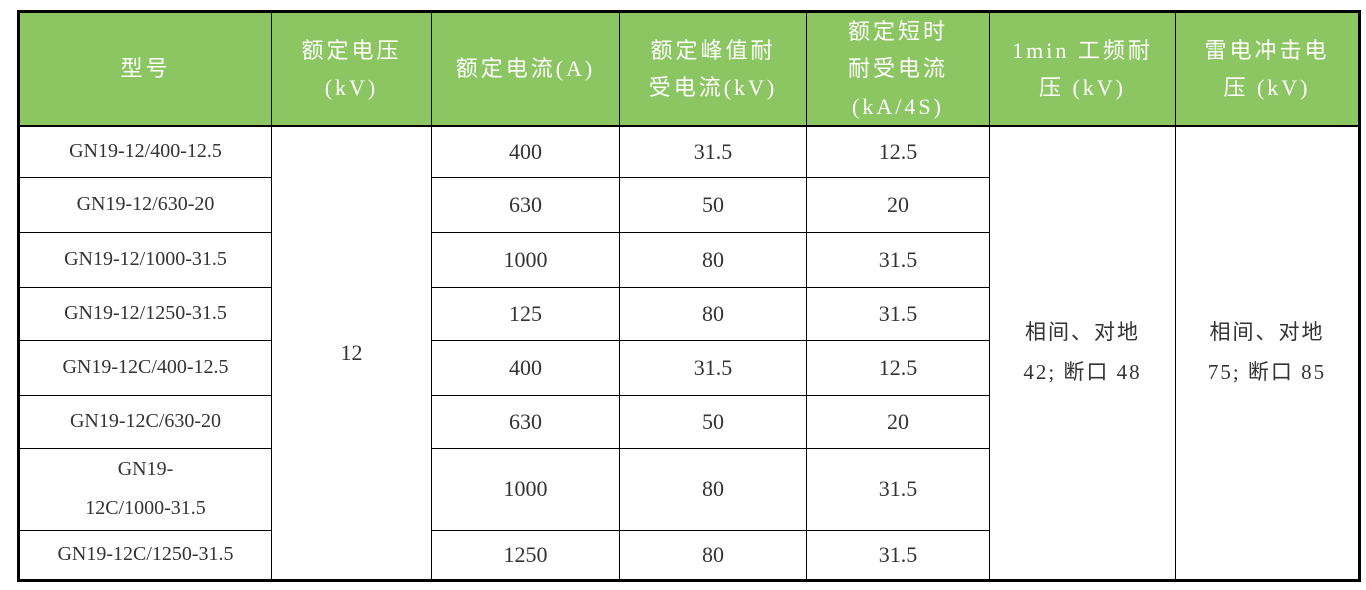  Describe the element at coordinates (351, 69) in the screenshot. I see `column-header-rated-voltage: 额定电压 (kV)` at that location.